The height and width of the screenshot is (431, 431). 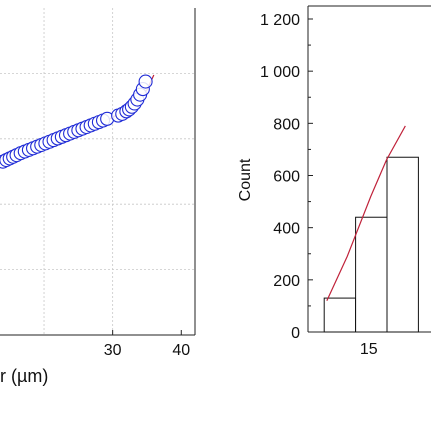 I want to click on histogram-bars, so click(x=371, y=244).